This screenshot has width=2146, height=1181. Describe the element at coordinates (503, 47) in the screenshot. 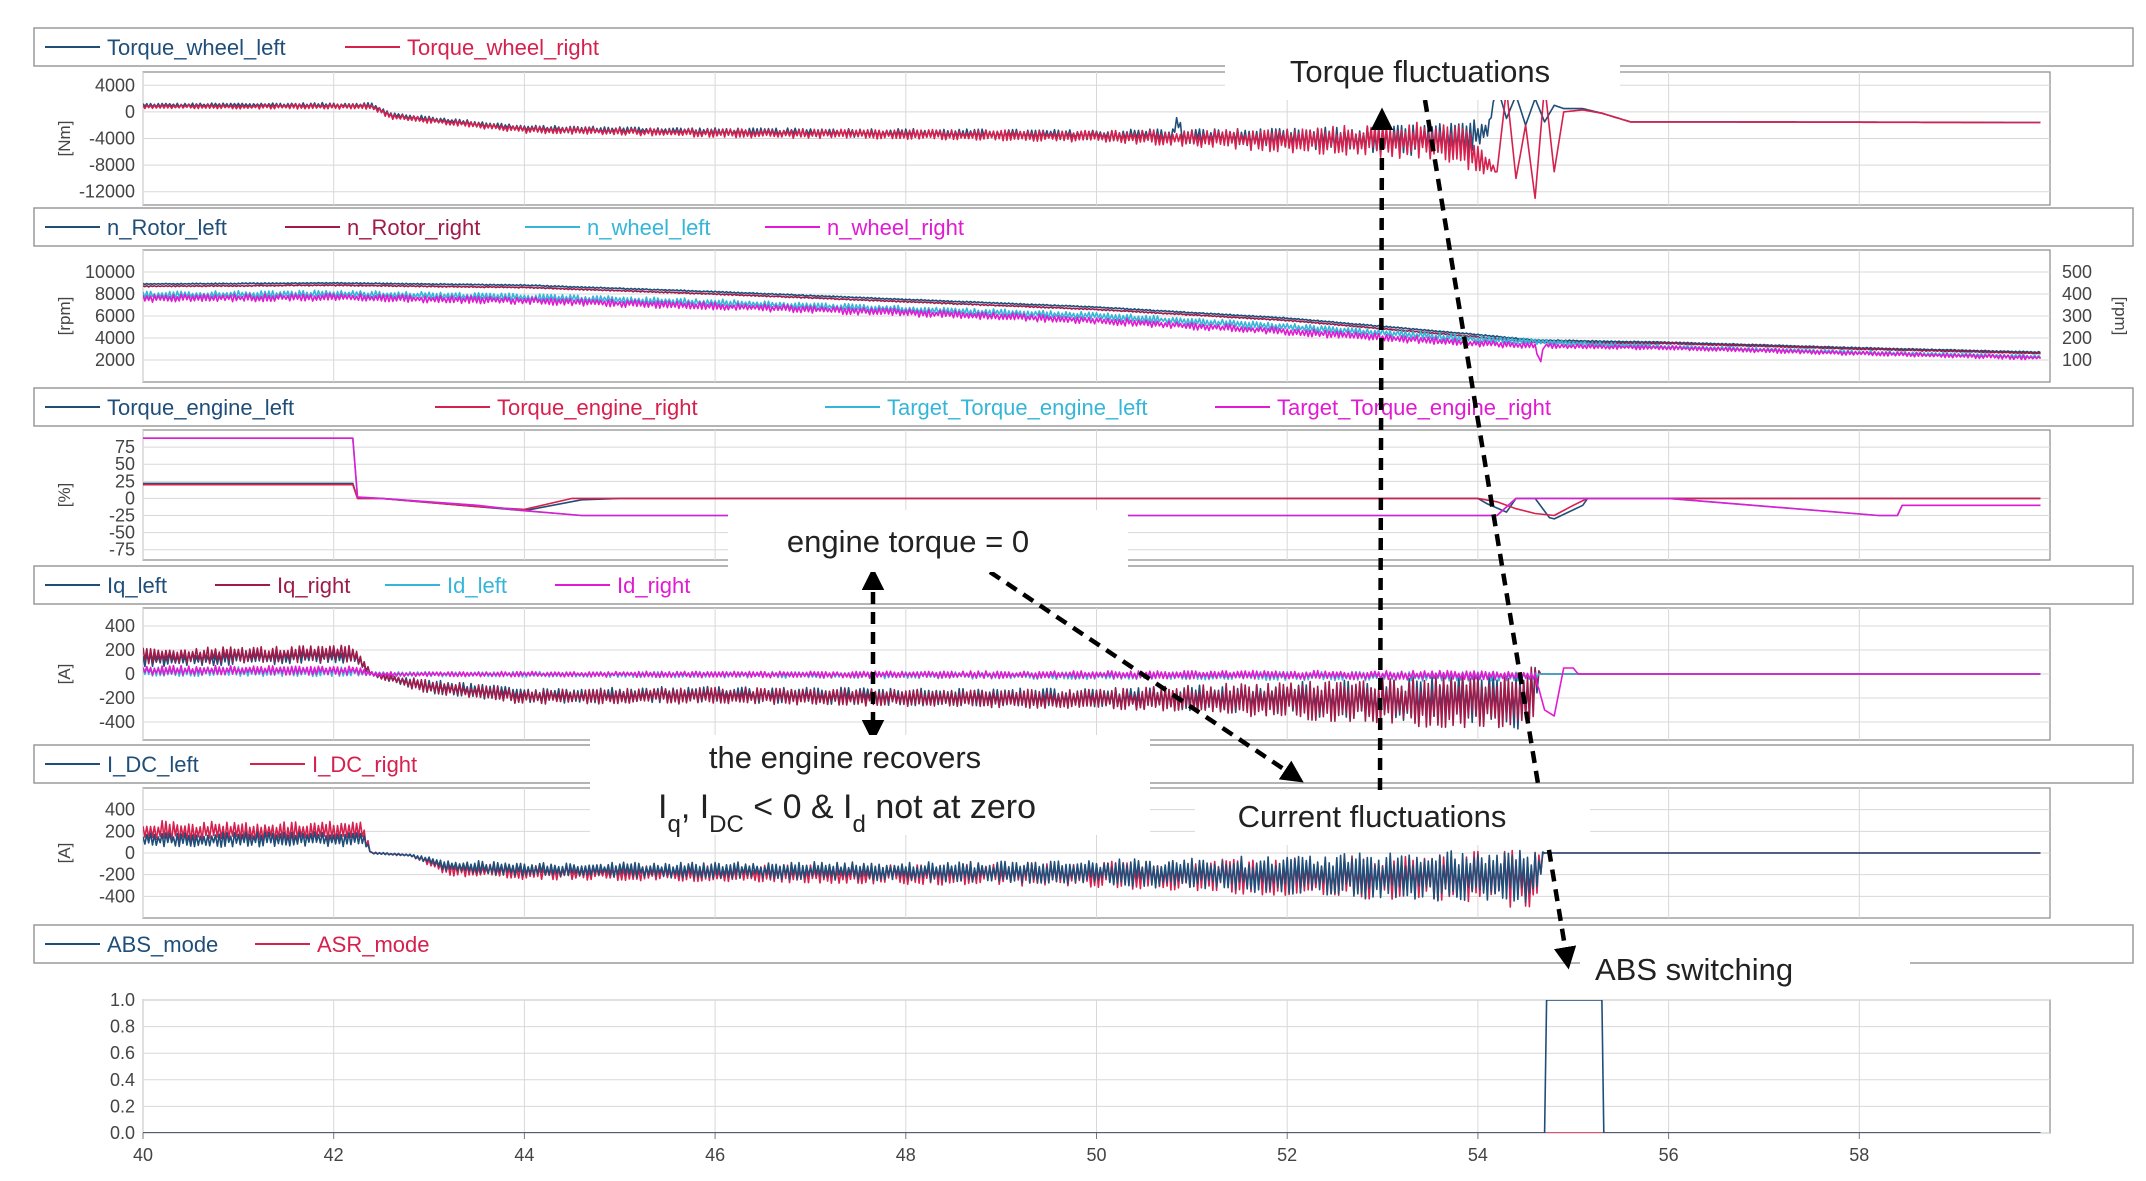

I see `legend-label: Torque_wheel_right` at that location.